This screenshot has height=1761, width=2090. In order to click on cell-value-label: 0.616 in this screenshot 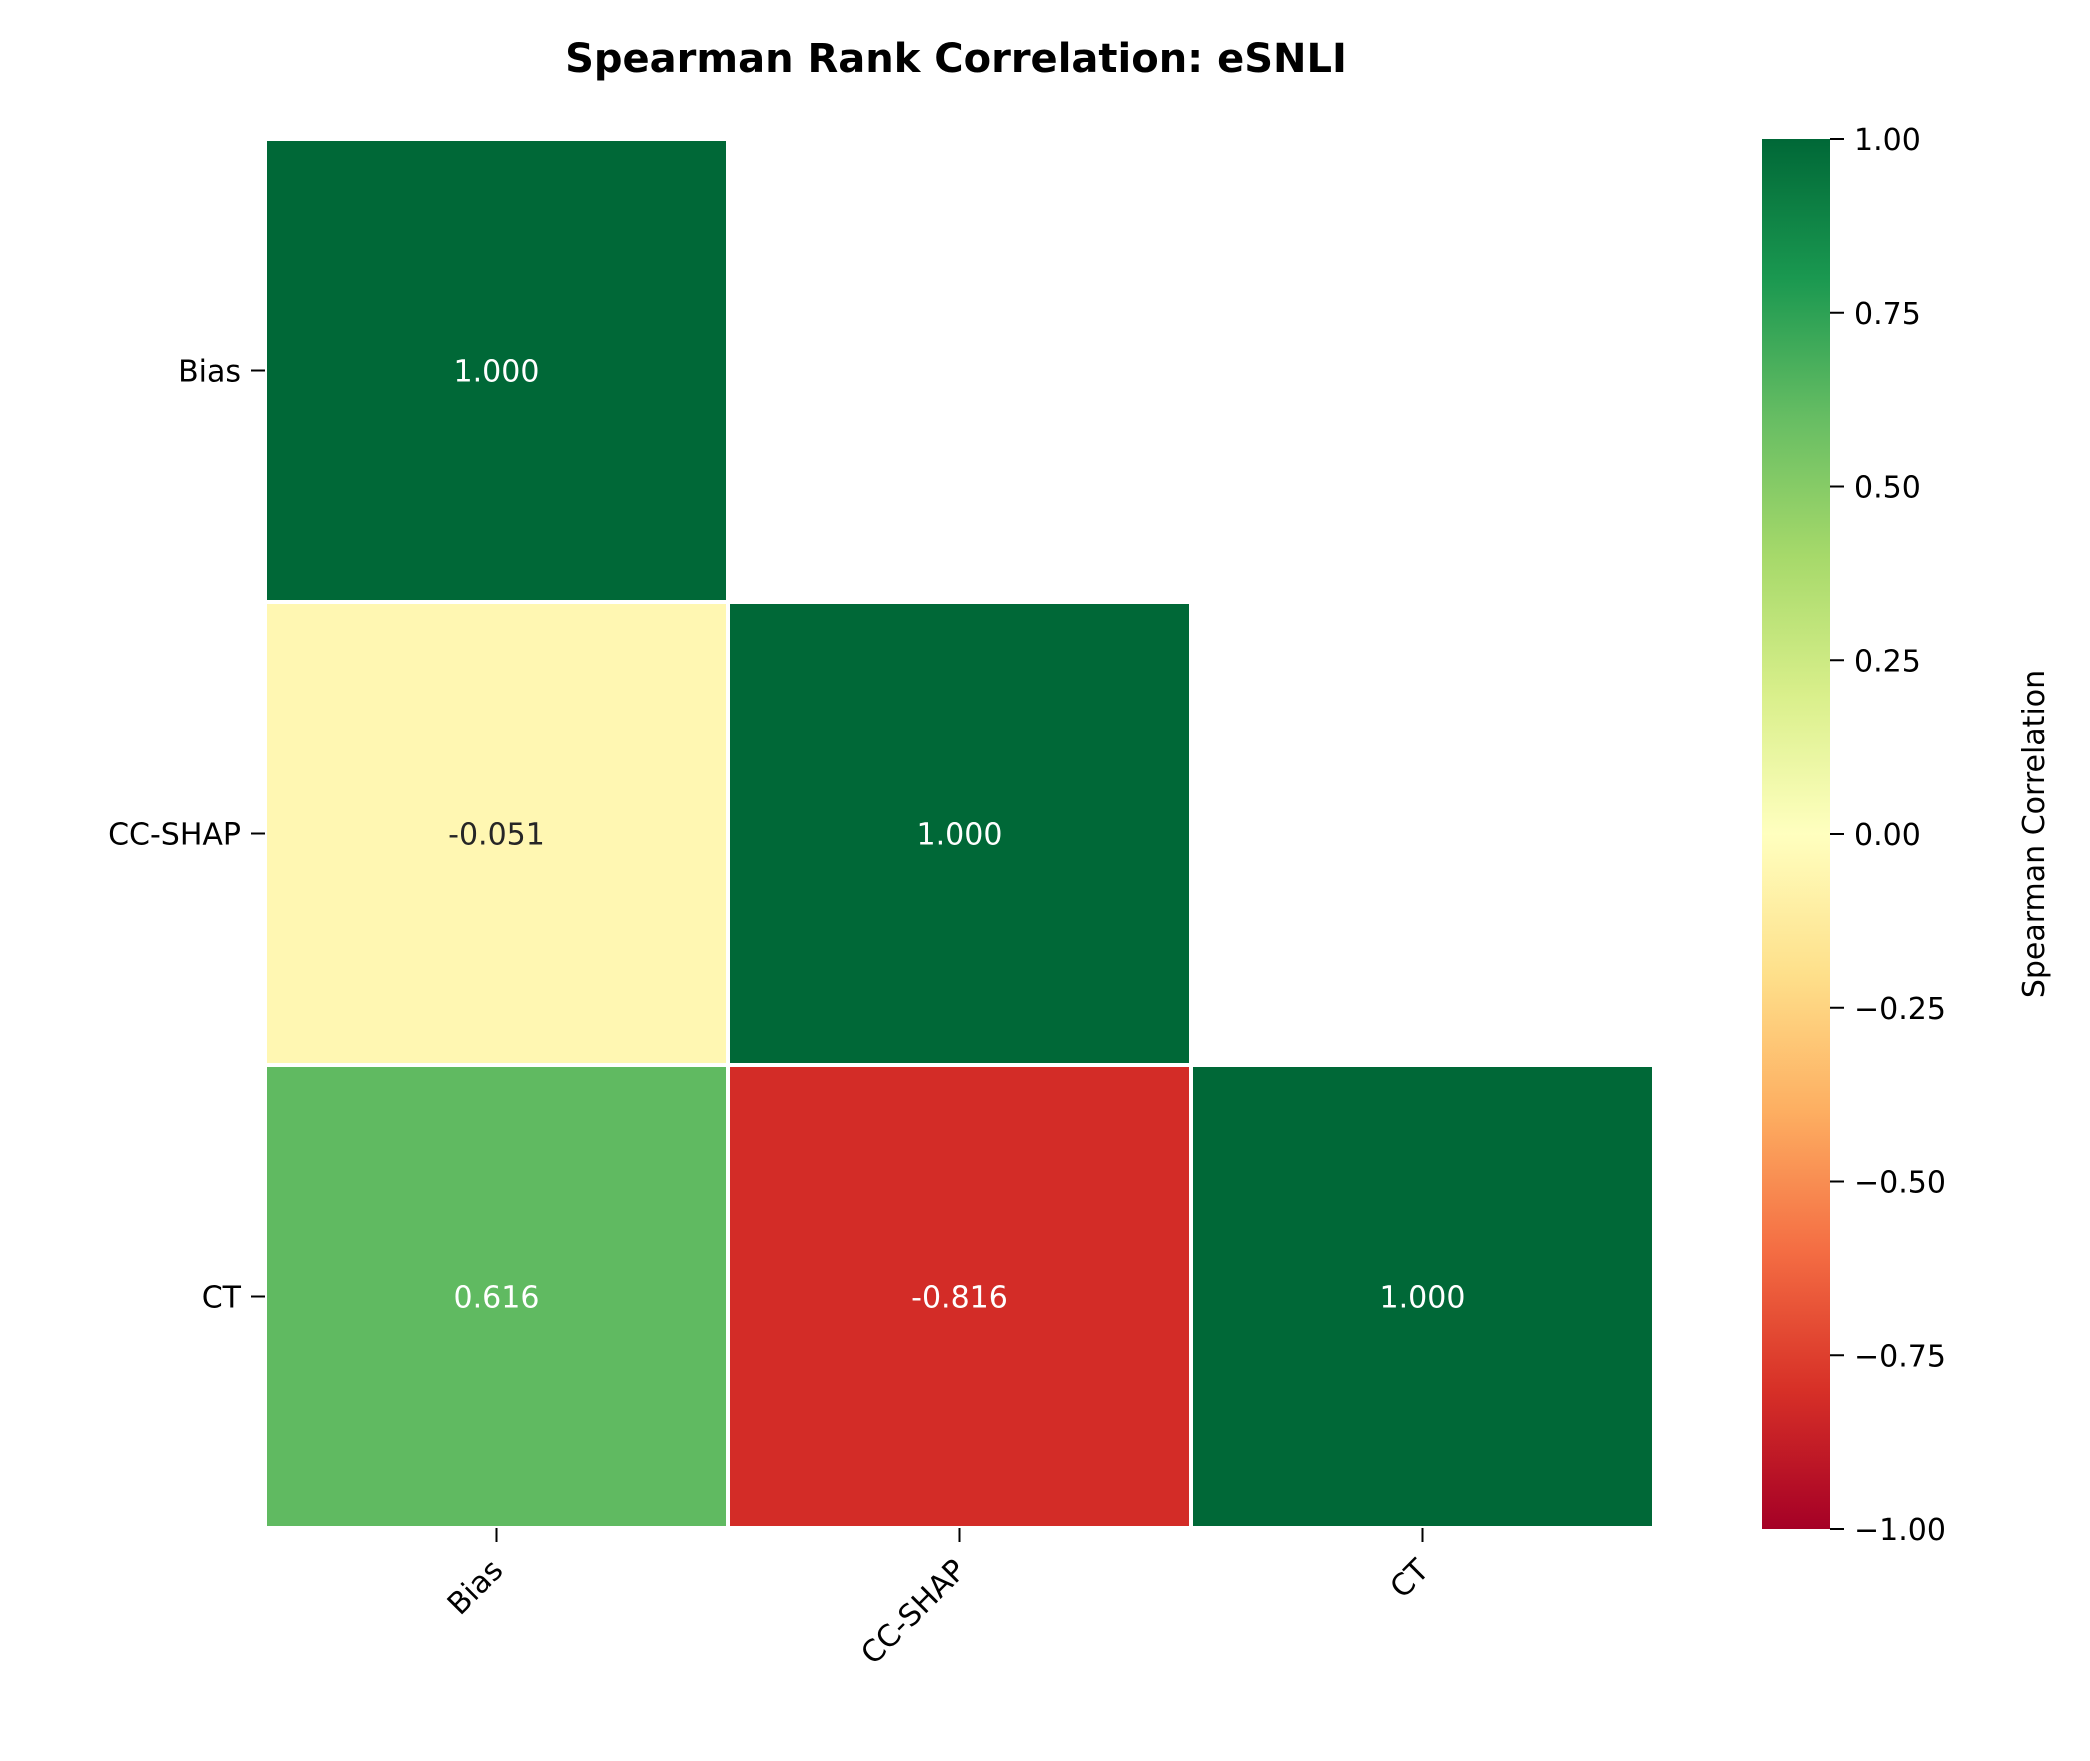, I will do `click(497, 1298)`.